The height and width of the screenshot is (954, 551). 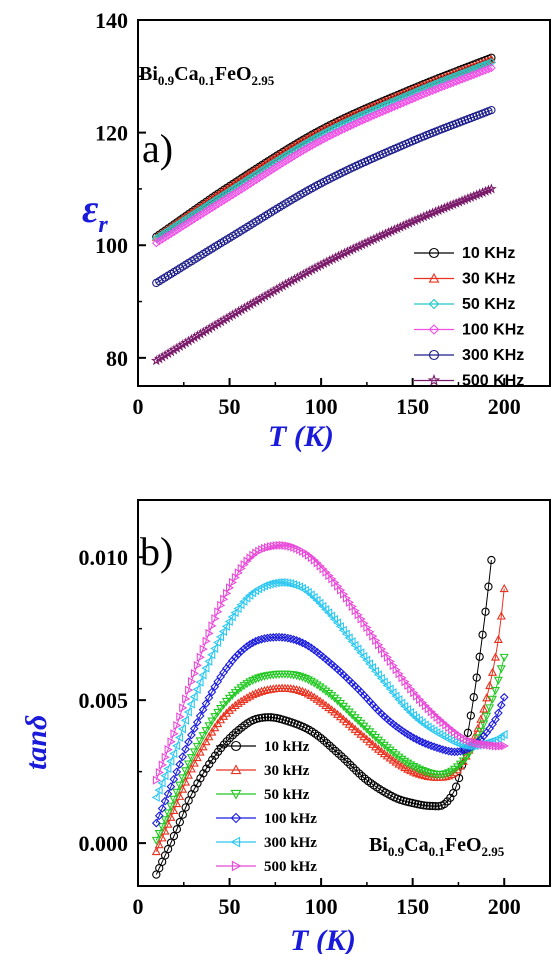 I want to click on series-50-khz, so click(x=330, y=749).